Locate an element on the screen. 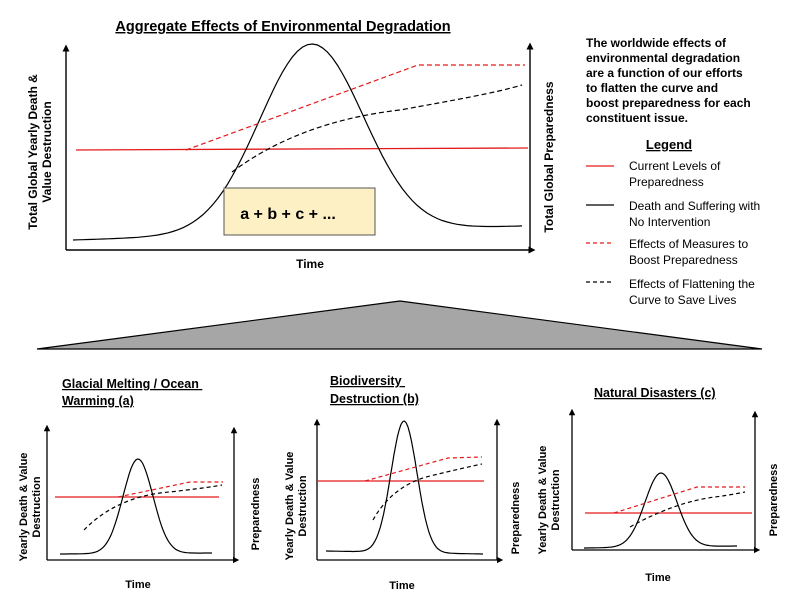 This screenshot has height=600, width=800. subchart-c-no-intervention-curve is located at coordinates (660, 510).